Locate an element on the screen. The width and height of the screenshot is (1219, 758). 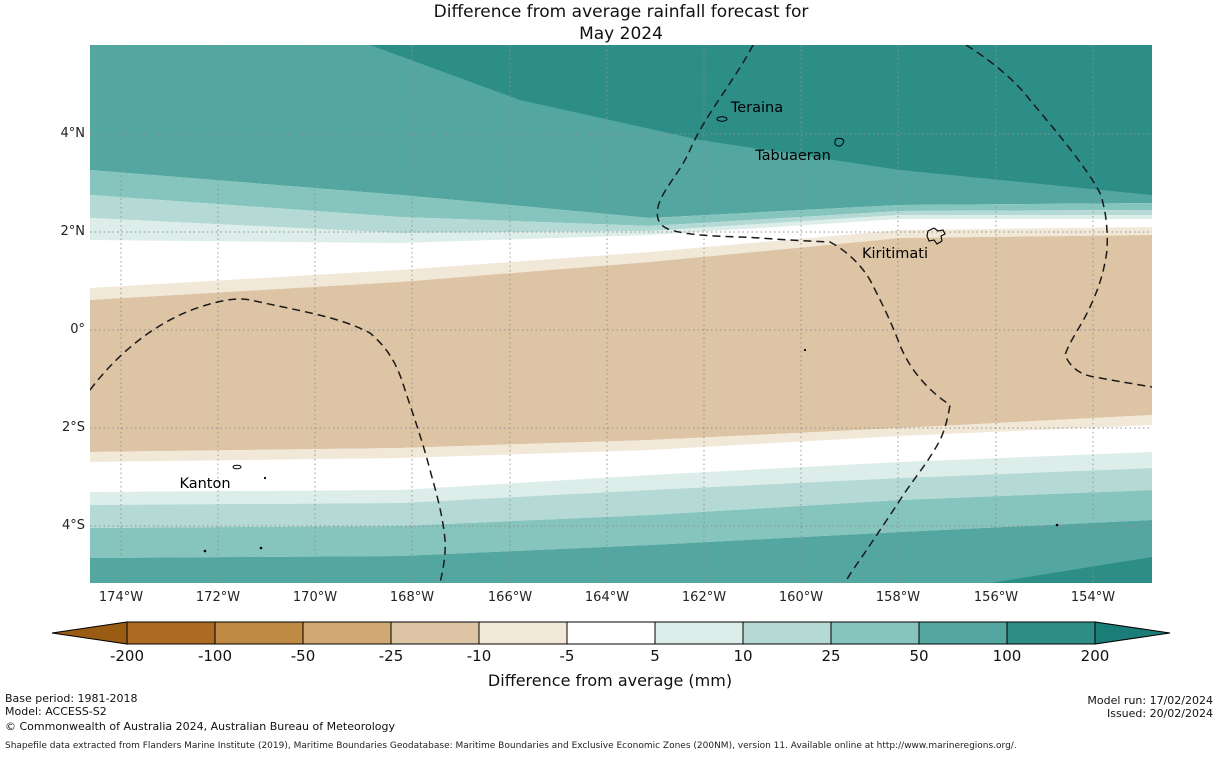
lat-tick-4n: 4°N is located at coordinates (73, 133).